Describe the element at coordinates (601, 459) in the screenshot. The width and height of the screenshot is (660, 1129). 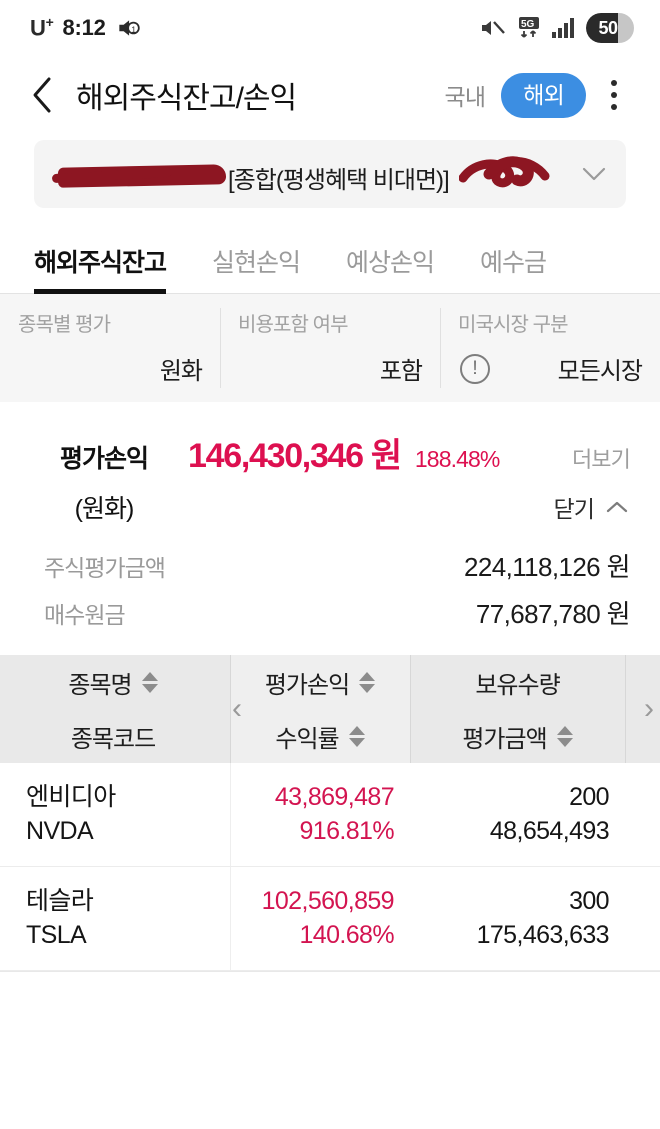
I see `summary-more-link: 더보기` at that location.